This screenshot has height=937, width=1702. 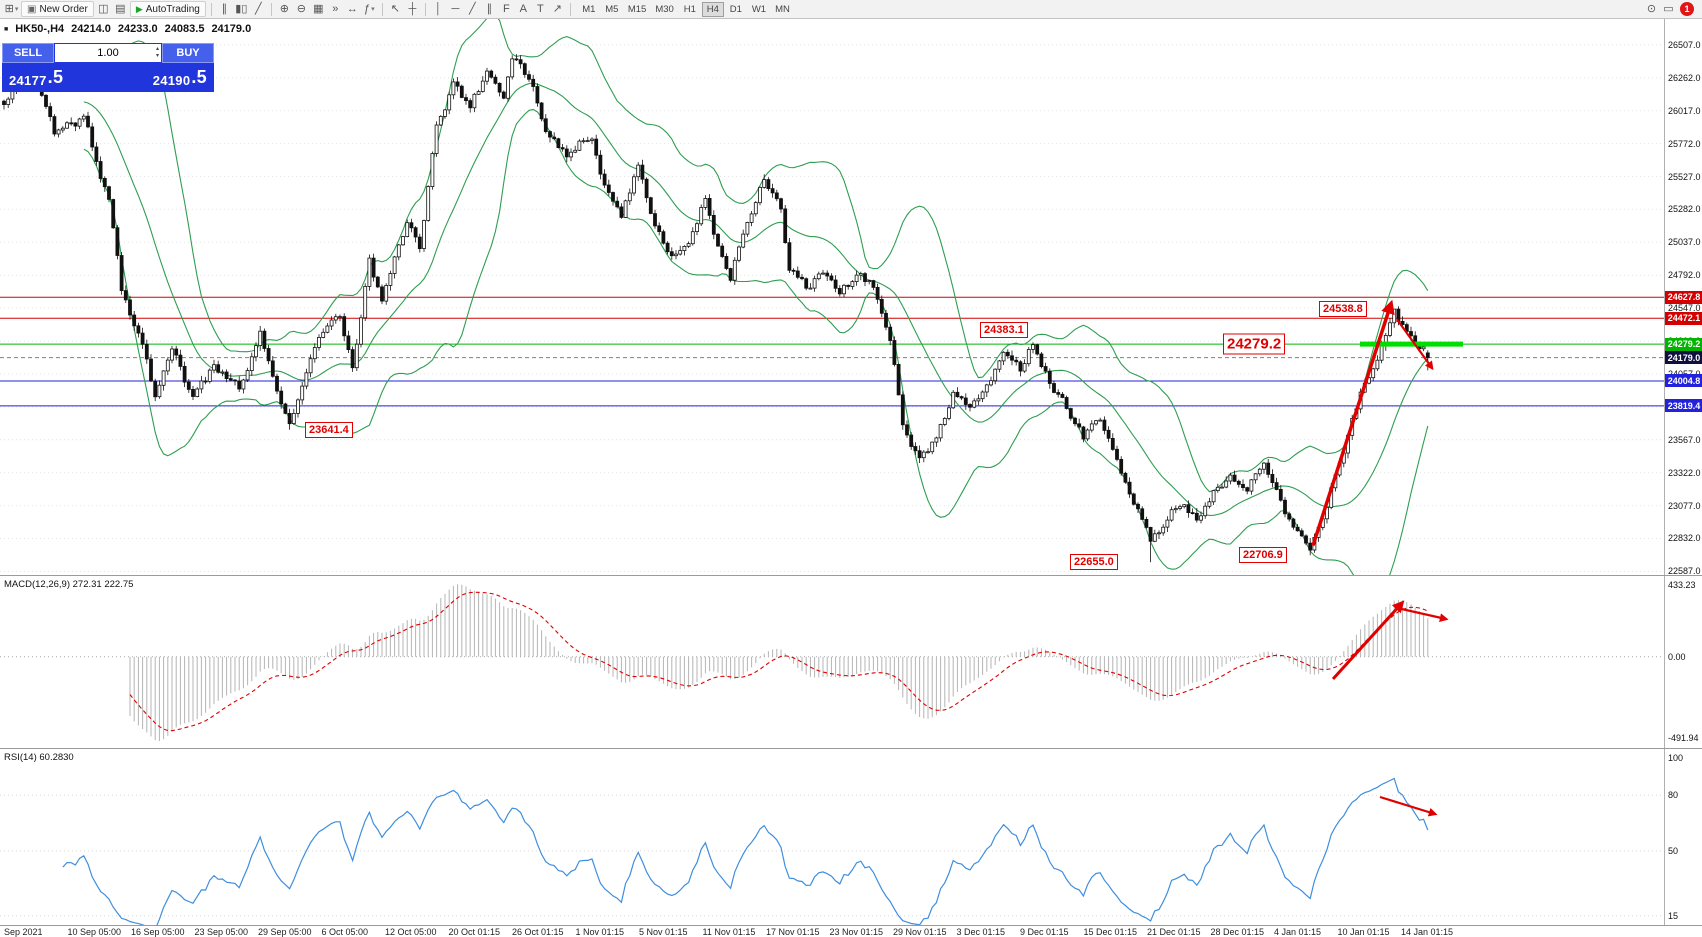 I want to click on price-tag-24179.0: 24179.0, so click(x=1683, y=358).